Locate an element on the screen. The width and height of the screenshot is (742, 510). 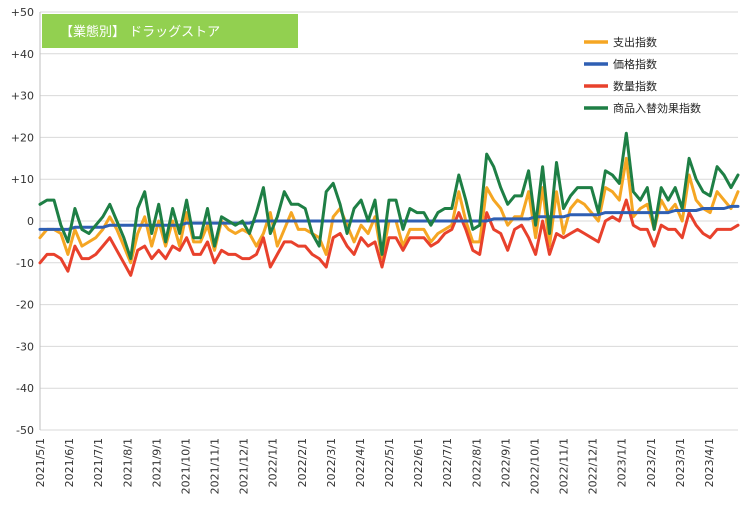
y-axis-ticks: +50 +40 +30 +20 +10 0 -10 -20 -30 -40 -50 is located at coordinates (22, 221).